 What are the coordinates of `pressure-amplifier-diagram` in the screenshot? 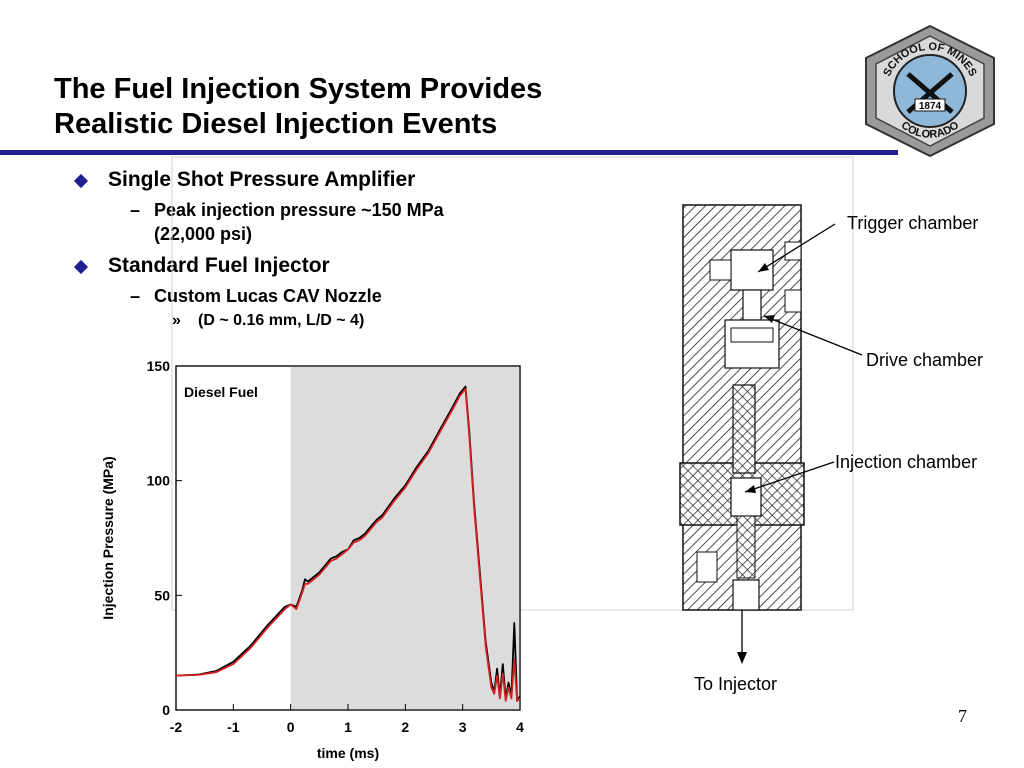 It's located at (771, 434).